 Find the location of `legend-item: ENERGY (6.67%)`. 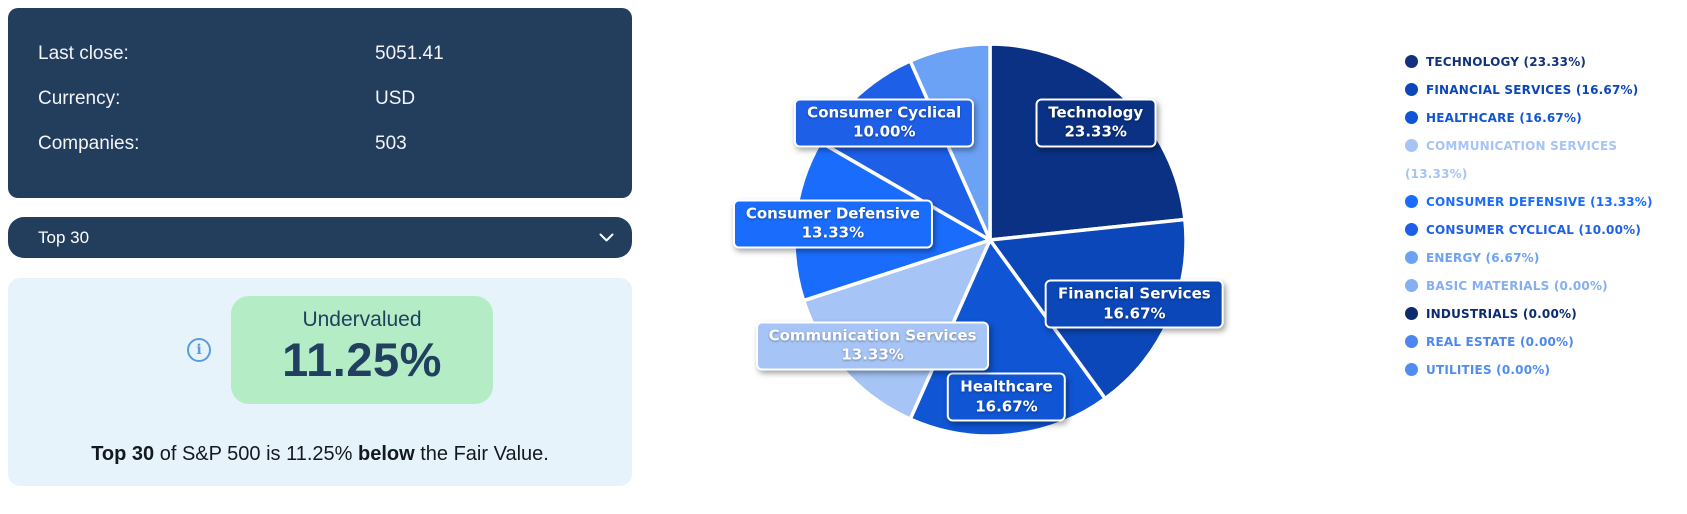

legend-item: ENERGY (6.67%) is located at coordinates (1540, 258).